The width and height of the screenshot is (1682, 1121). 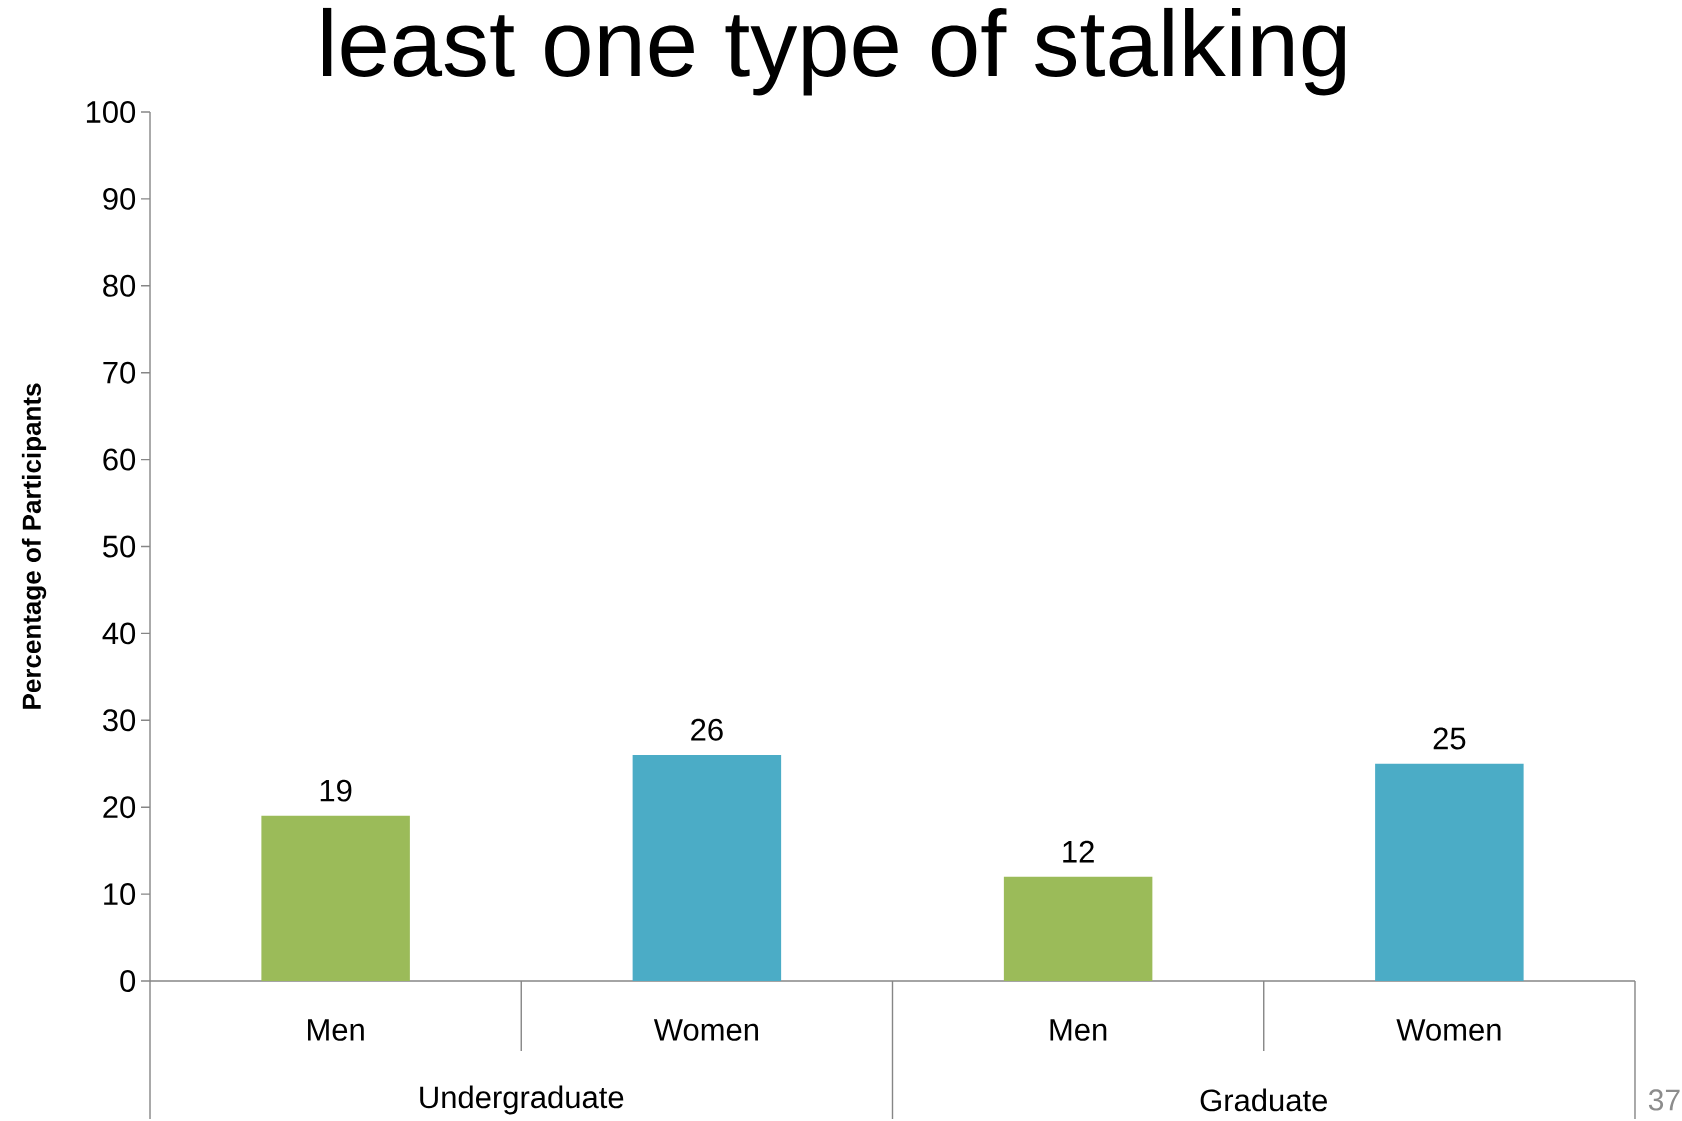 What do you see at coordinates (336, 790) in the screenshot?
I see `data-label: 19` at bounding box center [336, 790].